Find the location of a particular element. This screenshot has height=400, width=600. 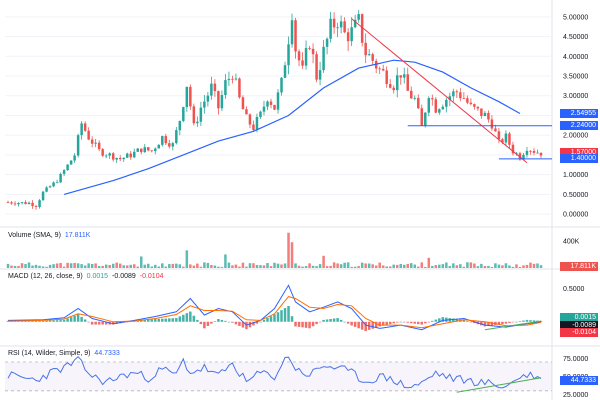

volume-value: 17.811K is located at coordinates (77, 235).